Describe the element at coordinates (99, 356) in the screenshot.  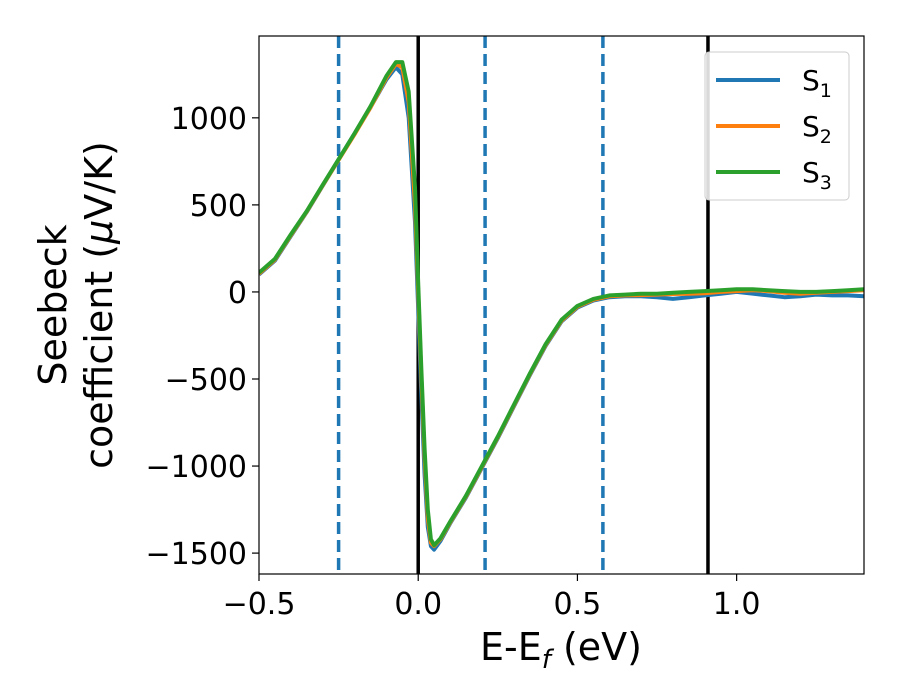
I see `y-axis-title-line2-start: coefficient (` at that location.